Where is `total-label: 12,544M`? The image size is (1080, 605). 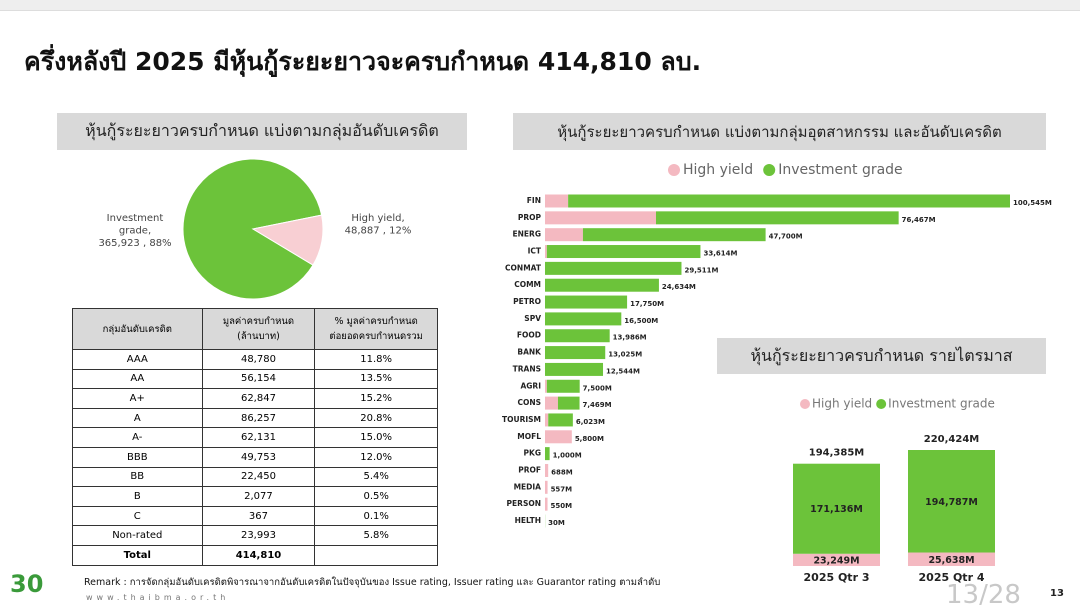 total-label: 12,544M is located at coordinates (623, 371).